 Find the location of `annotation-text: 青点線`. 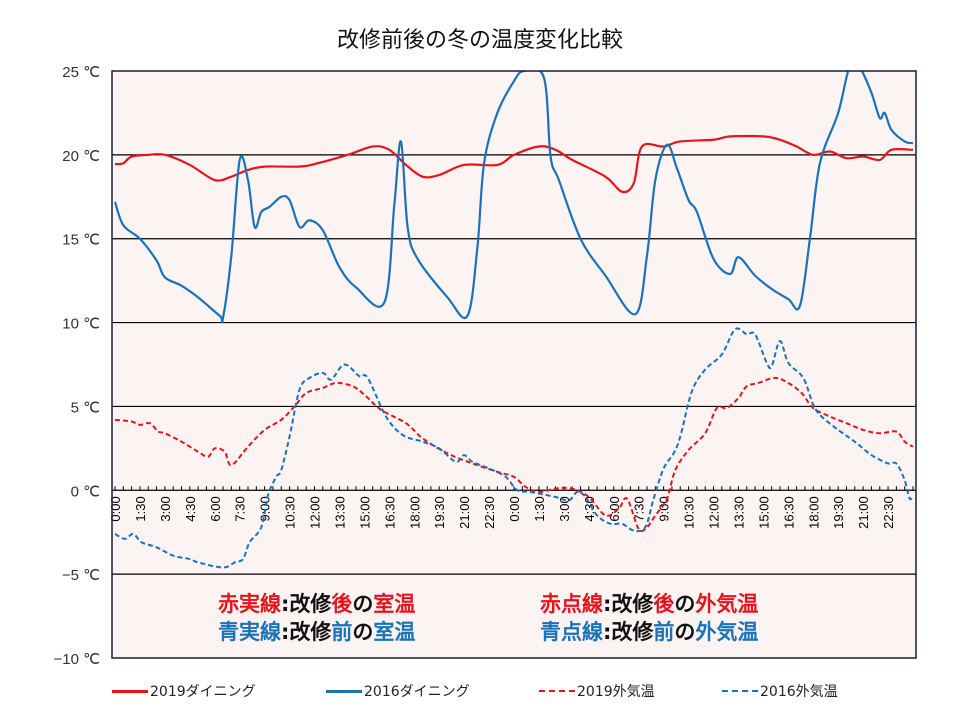

annotation-text: 青点線 is located at coordinates (571, 632).